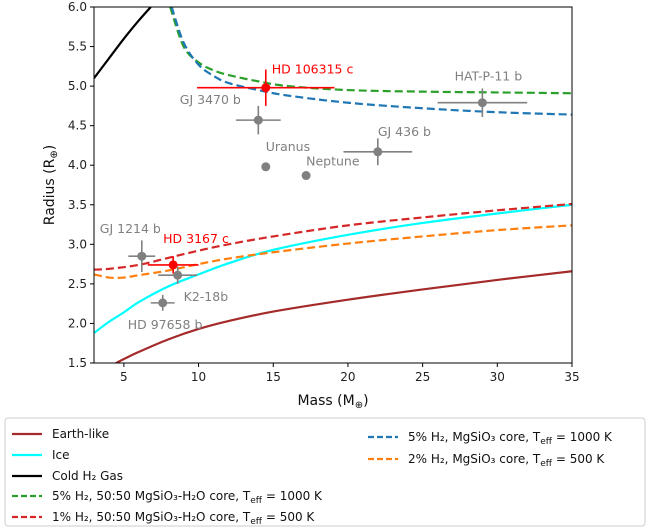 This screenshot has width=662, height=529. What do you see at coordinates (165, 324) in the screenshot?
I see `planet-label: HD 97658 b` at bounding box center [165, 324].